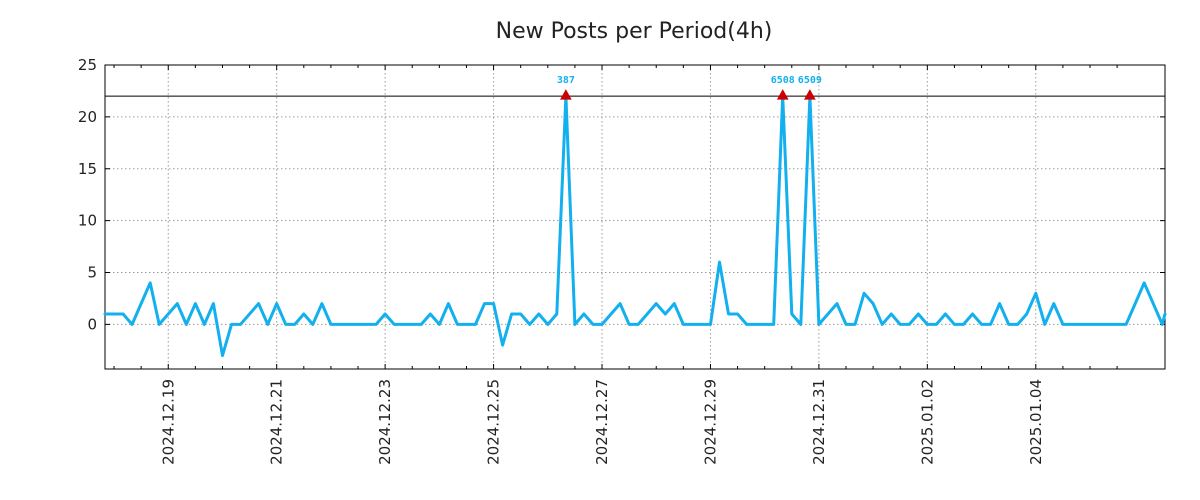 This screenshot has height=500, width=1200. What do you see at coordinates (87, 221) in the screenshot?
I see `y-tick-label: 10` at bounding box center [87, 221].